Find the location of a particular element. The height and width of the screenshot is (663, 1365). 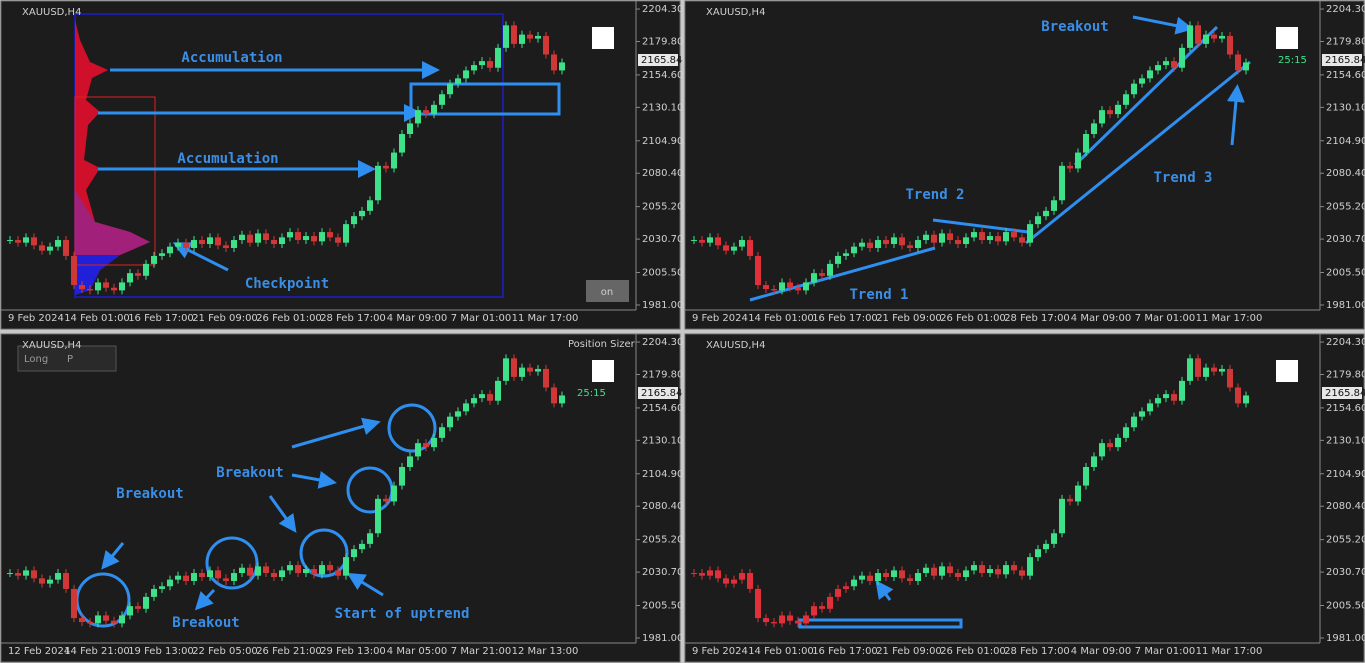

time-label: 4 Mar 05:00 is located at coordinates (417, 651).